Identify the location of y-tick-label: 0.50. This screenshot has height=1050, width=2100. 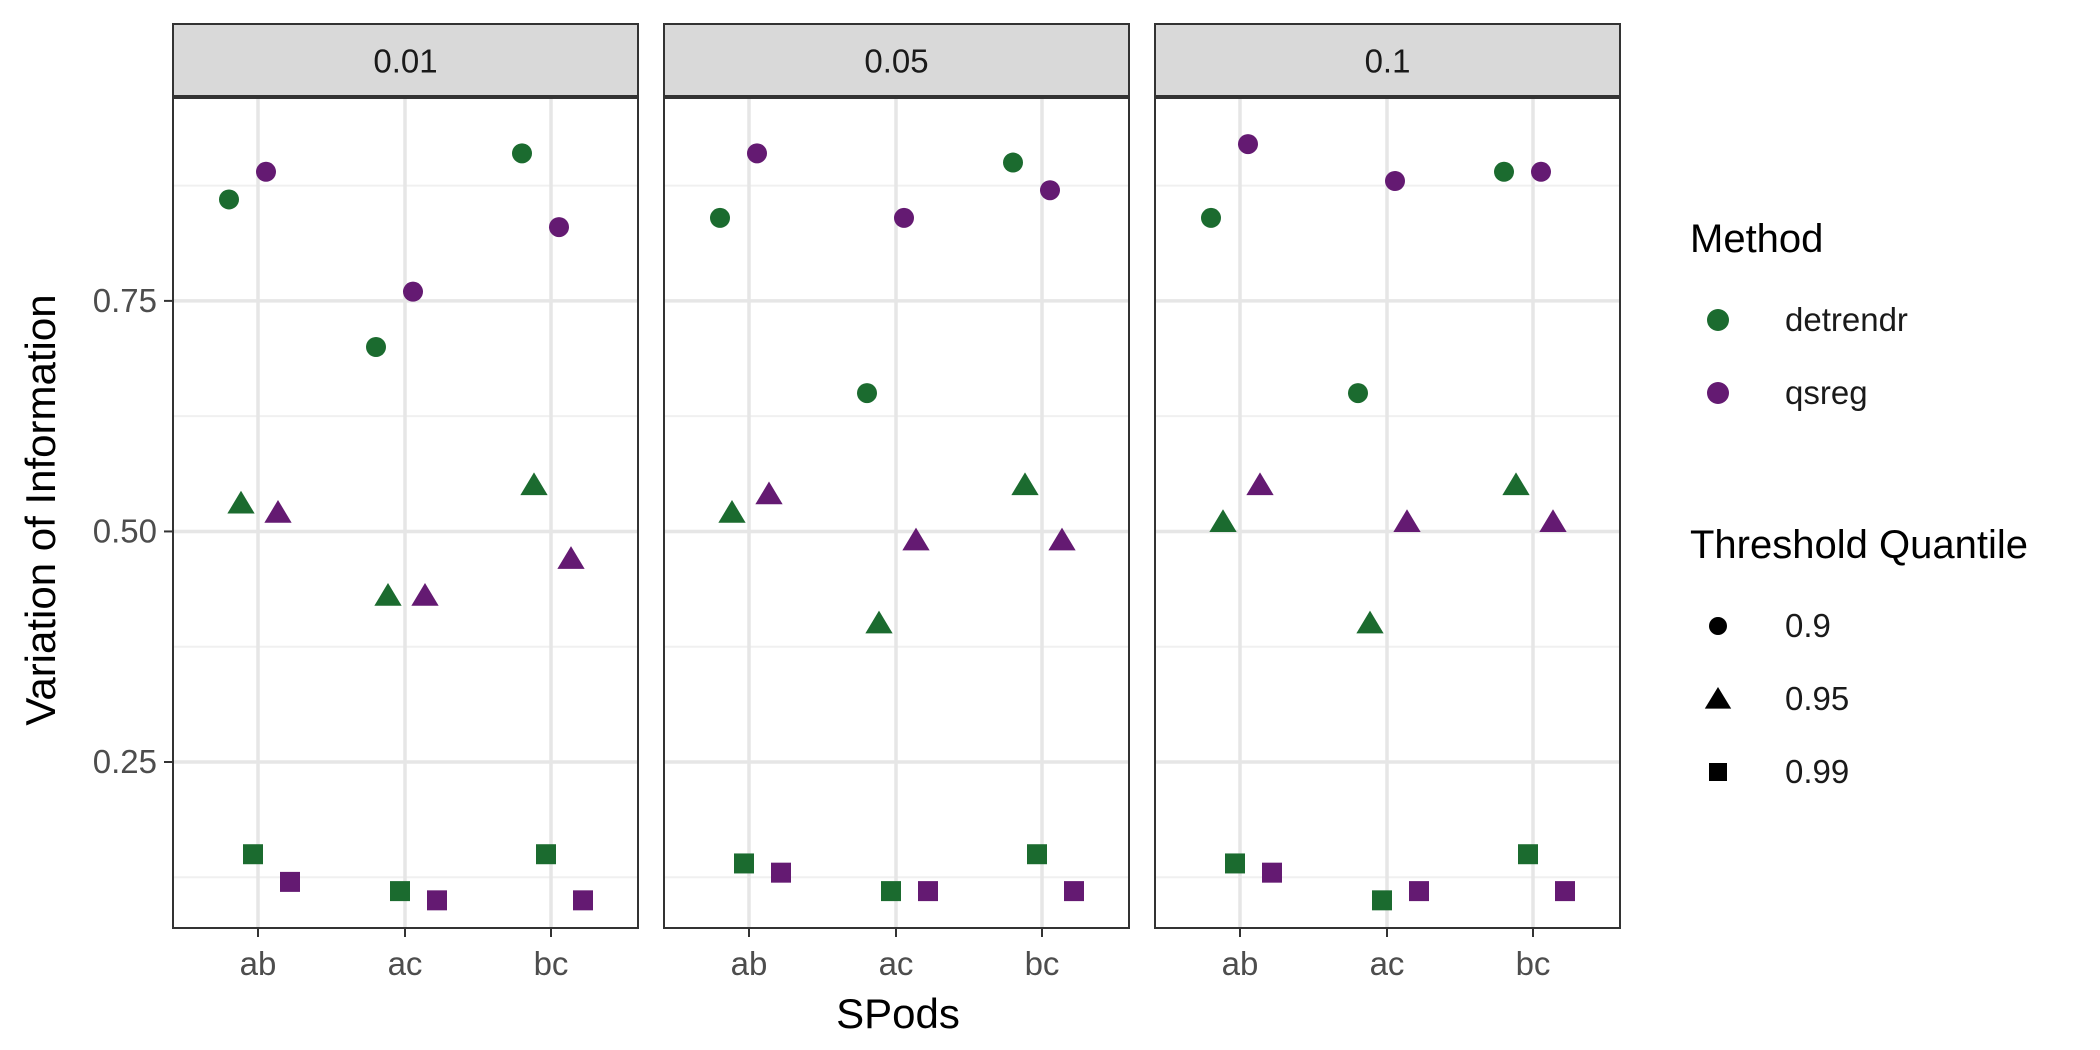
(125, 530).